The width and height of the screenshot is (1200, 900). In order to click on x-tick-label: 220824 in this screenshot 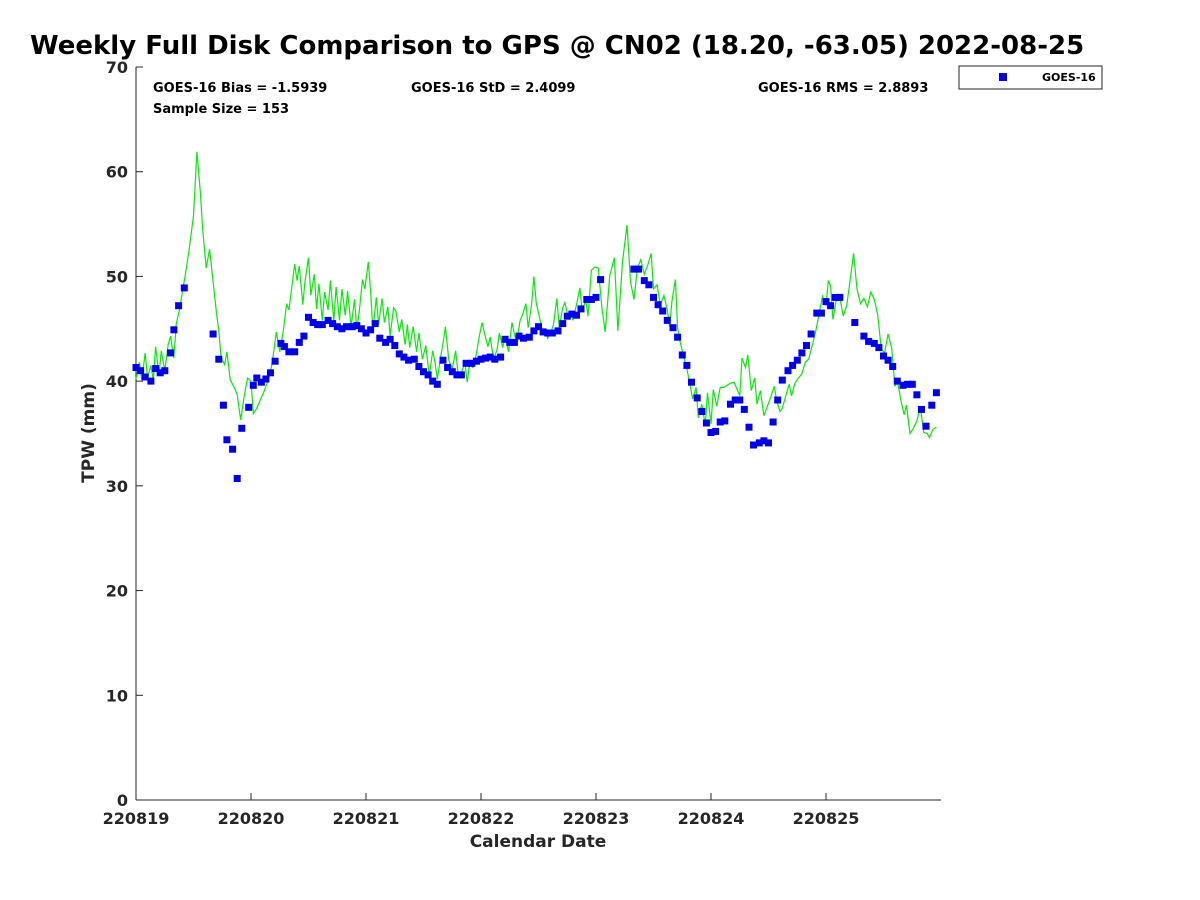, I will do `click(711, 818)`.